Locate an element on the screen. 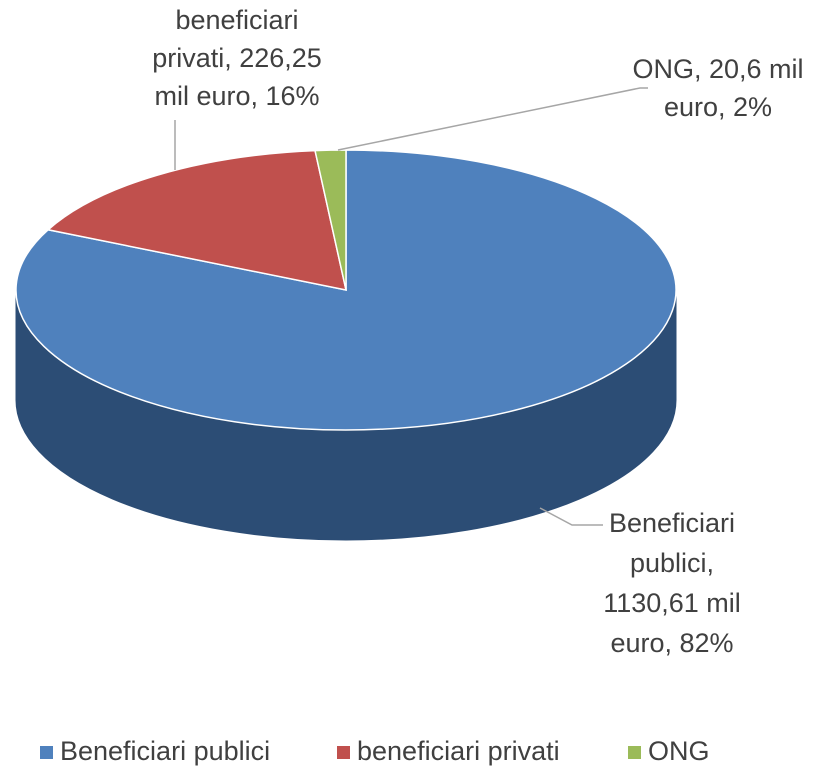  data-label: ONG, 20,6 mil is located at coordinates (717, 69).